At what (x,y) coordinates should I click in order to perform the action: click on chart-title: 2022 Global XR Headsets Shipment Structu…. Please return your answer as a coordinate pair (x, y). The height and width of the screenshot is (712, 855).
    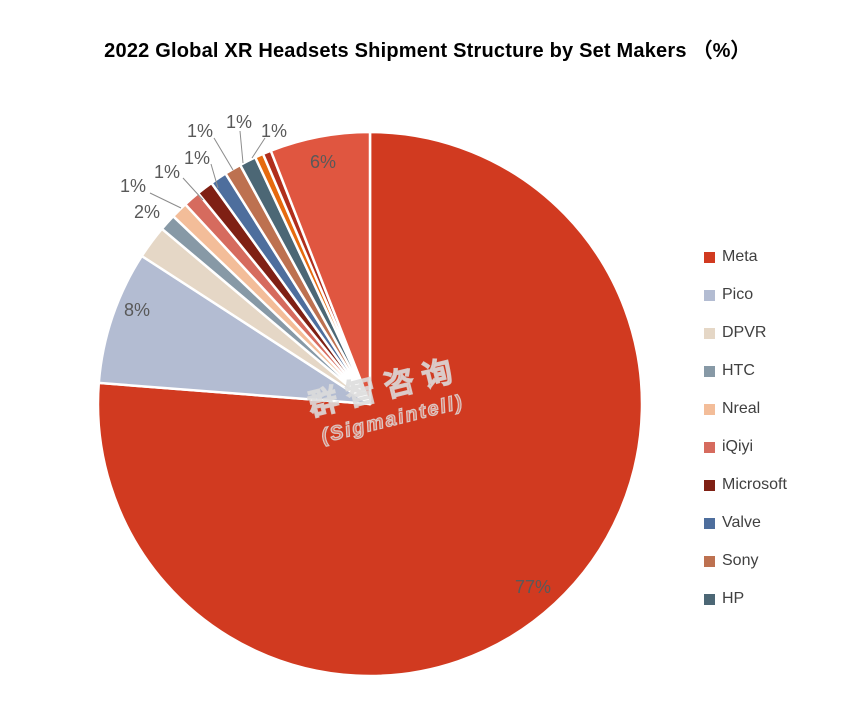
    Looking at the image, I should click on (427, 51).